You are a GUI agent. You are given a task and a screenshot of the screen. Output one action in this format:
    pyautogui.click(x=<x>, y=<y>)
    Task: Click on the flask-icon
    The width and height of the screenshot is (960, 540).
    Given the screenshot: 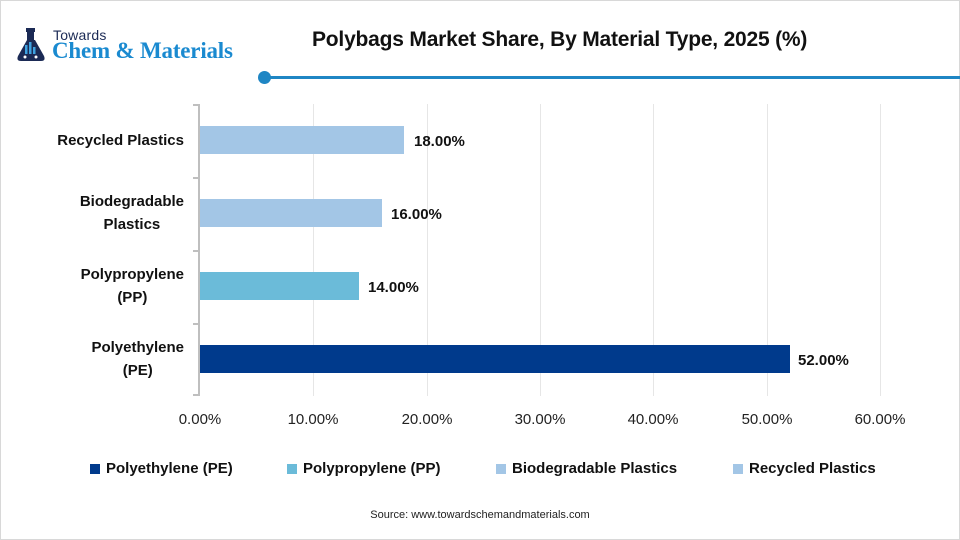 What is the action you would take?
    pyautogui.click(x=31, y=44)
    